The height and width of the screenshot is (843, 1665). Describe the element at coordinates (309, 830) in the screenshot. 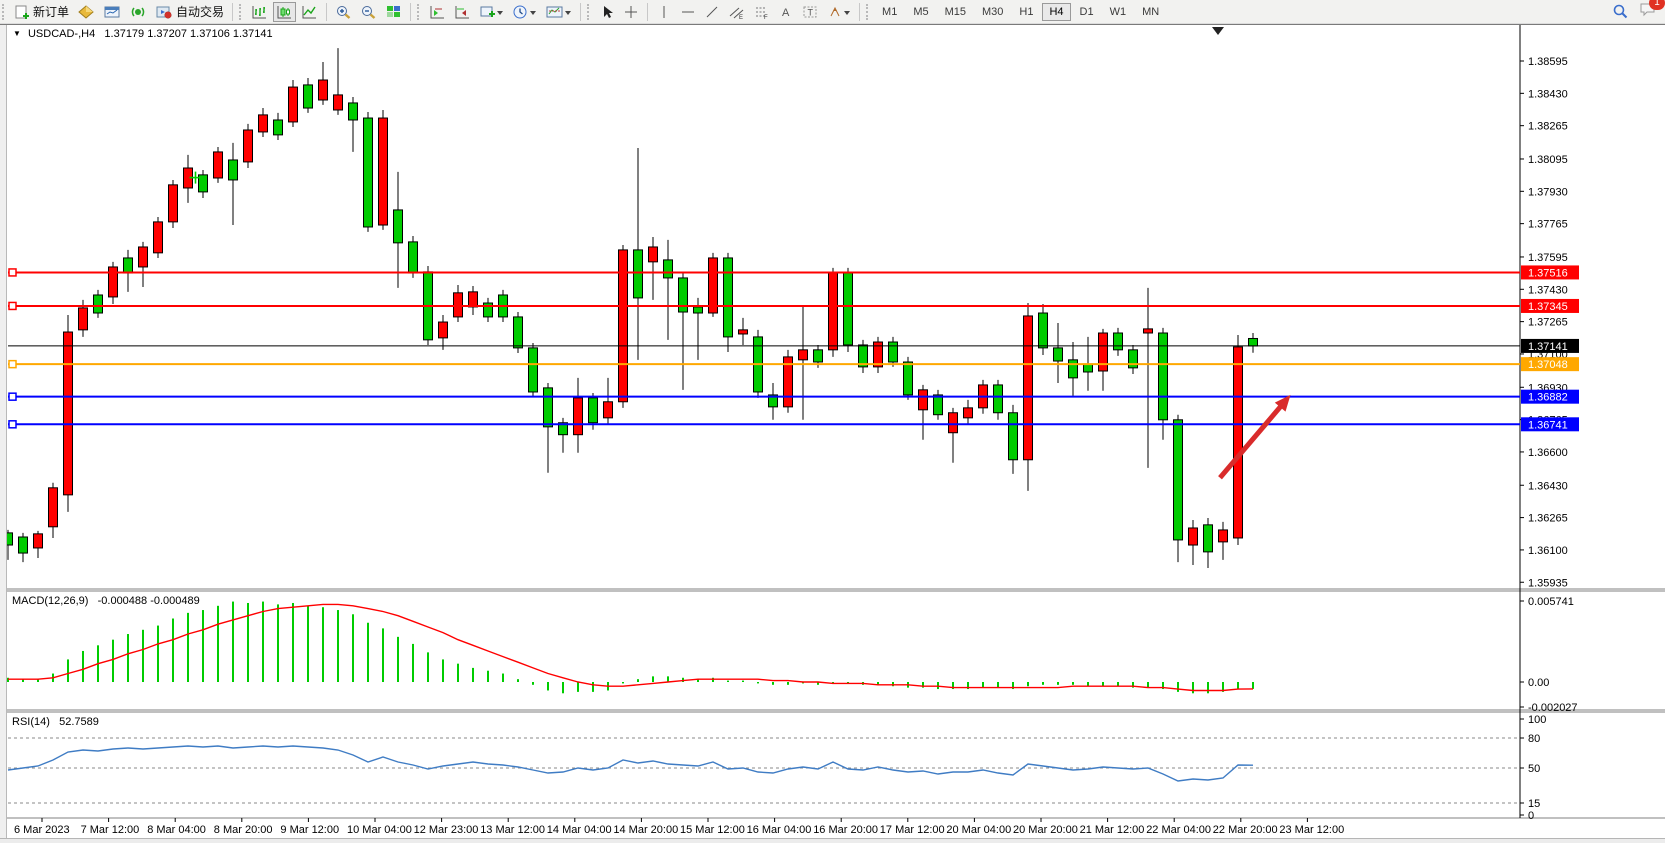

I see `svg-text: 9 Mar 12:00` at that location.